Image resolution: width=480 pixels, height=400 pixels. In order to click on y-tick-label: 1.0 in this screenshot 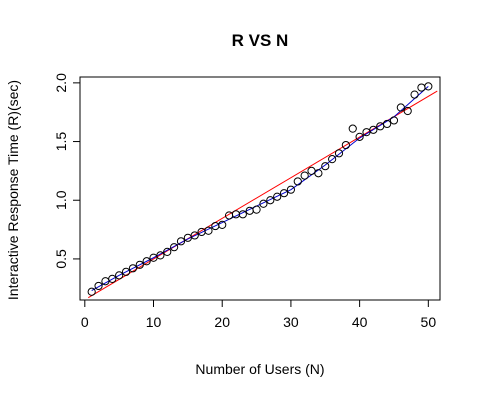, I will do `click(61, 200)`.